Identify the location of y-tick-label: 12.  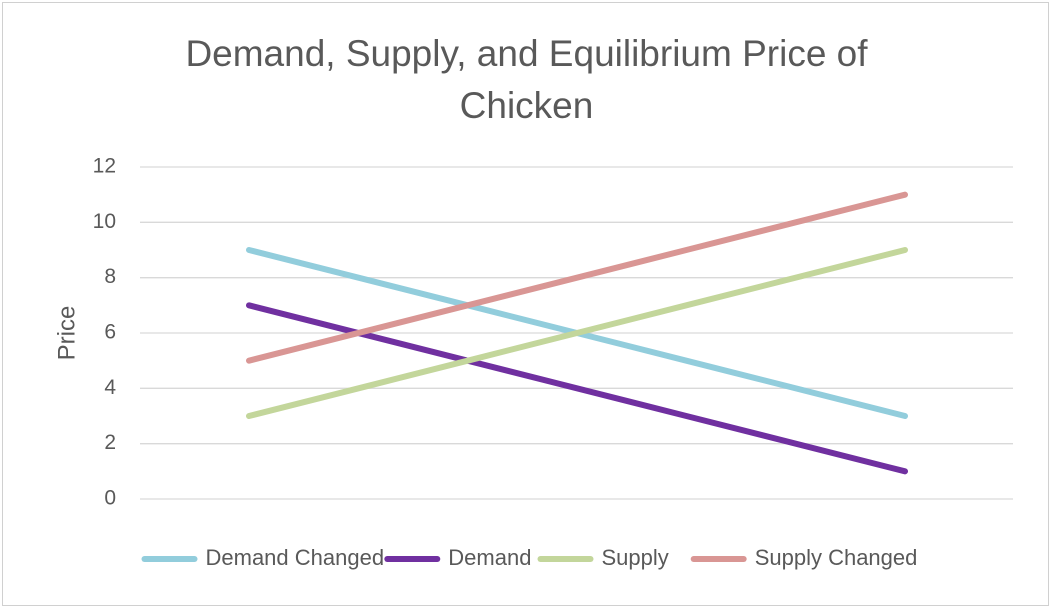
(104, 166).